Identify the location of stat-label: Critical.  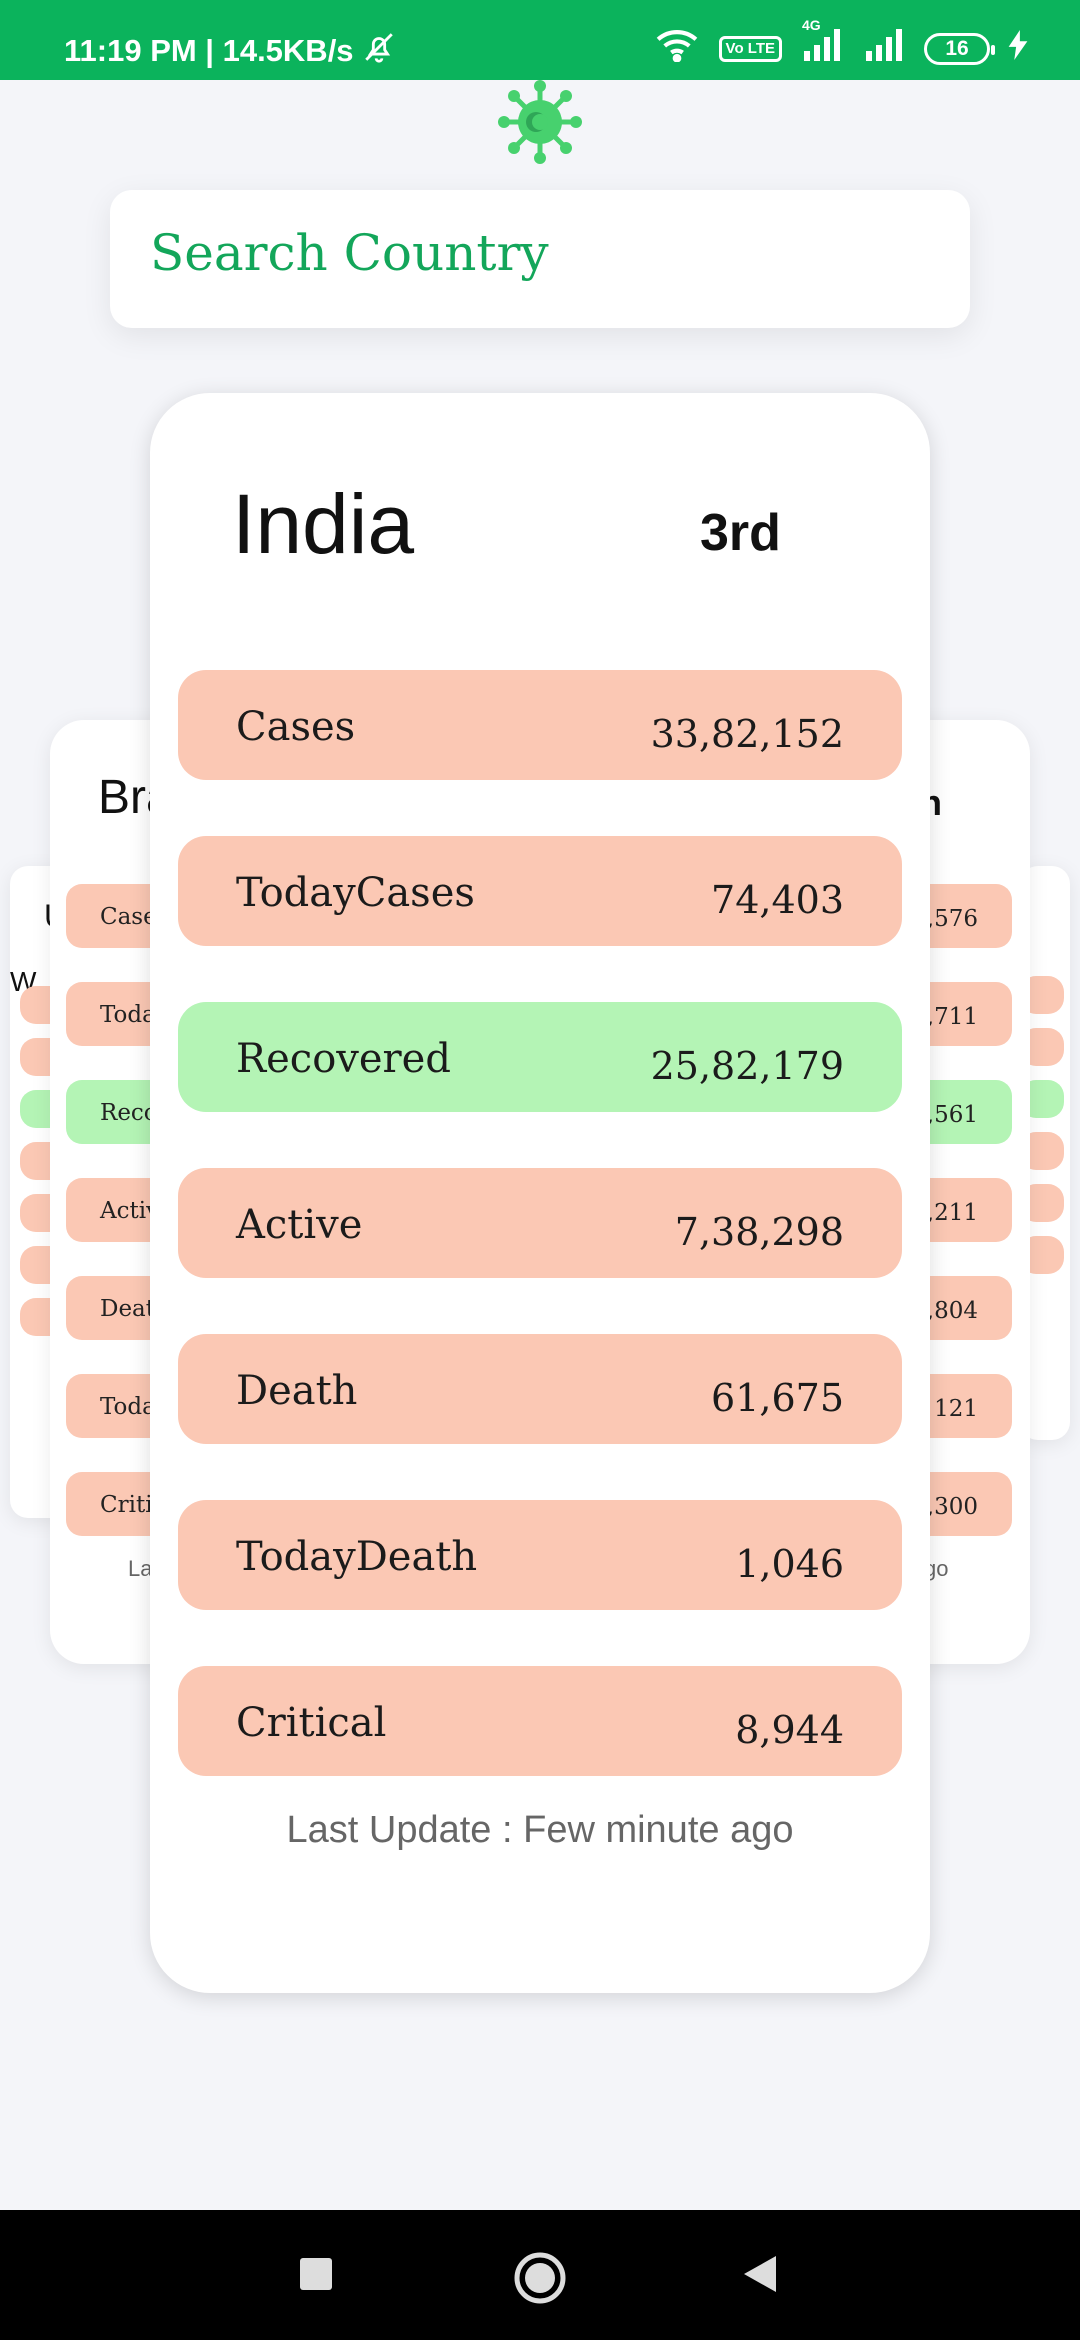
(311, 1723).